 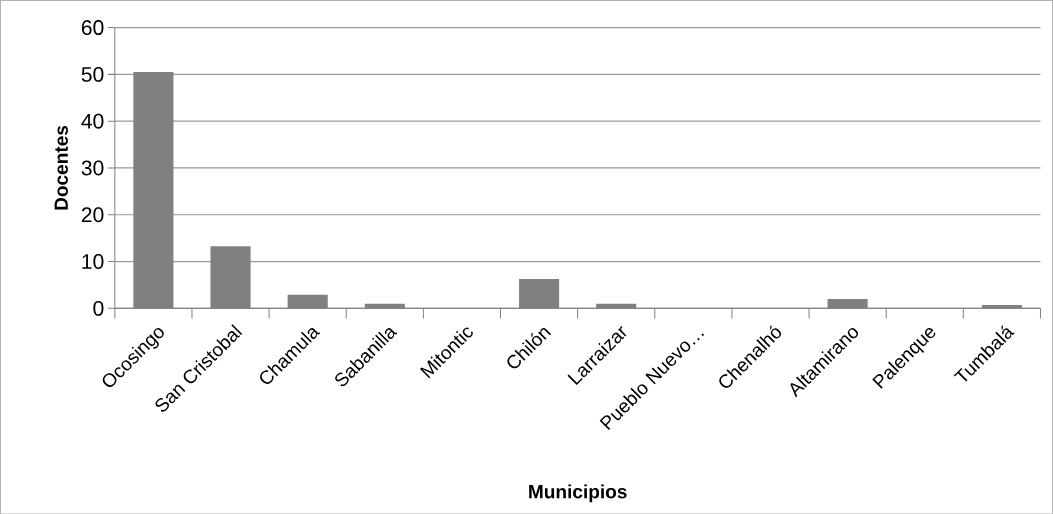 What do you see at coordinates (578, 493) in the screenshot?
I see `x-axis-title: Municipios` at bounding box center [578, 493].